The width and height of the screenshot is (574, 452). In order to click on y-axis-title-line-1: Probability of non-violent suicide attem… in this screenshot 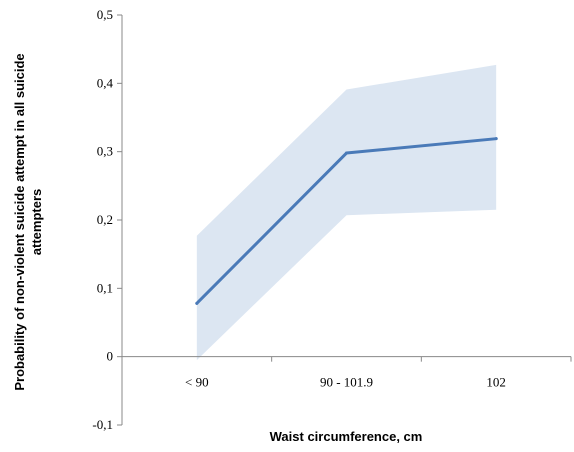, I will do `click(19, 221)`.